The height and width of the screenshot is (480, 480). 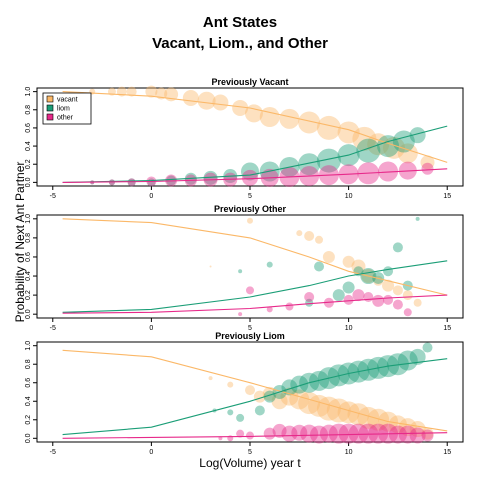 What do you see at coordinates (250, 336) in the screenshot?
I see `panel-title: Previously Liom` at bounding box center [250, 336].